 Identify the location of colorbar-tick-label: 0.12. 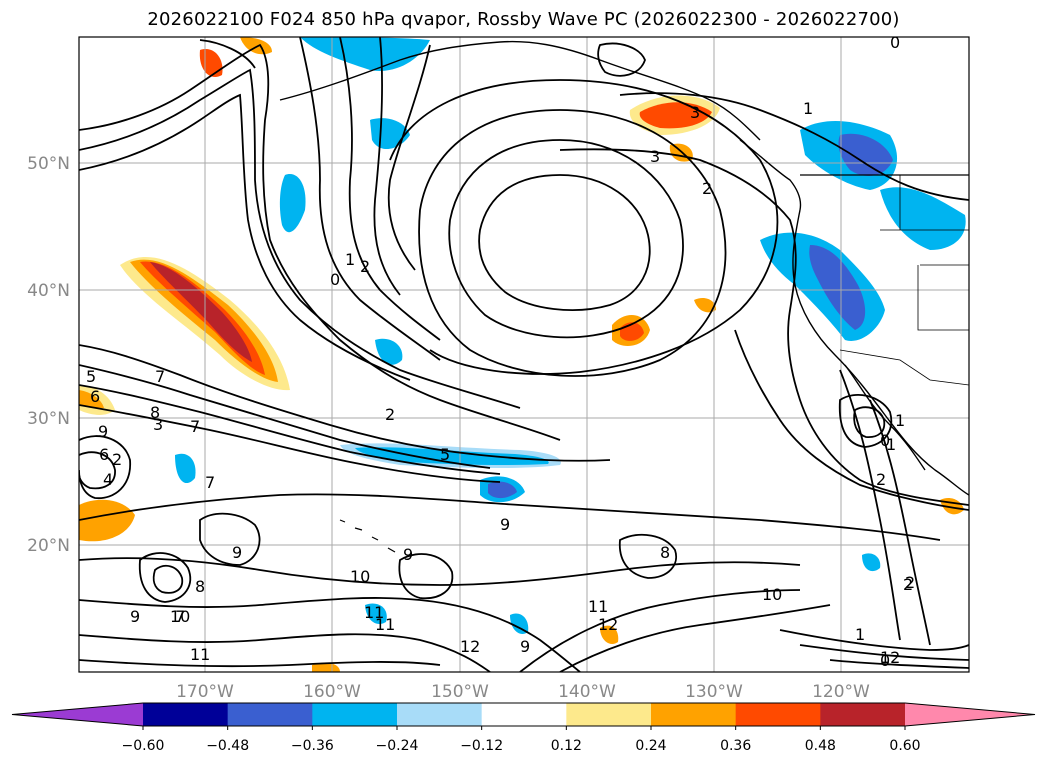
(566, 746).